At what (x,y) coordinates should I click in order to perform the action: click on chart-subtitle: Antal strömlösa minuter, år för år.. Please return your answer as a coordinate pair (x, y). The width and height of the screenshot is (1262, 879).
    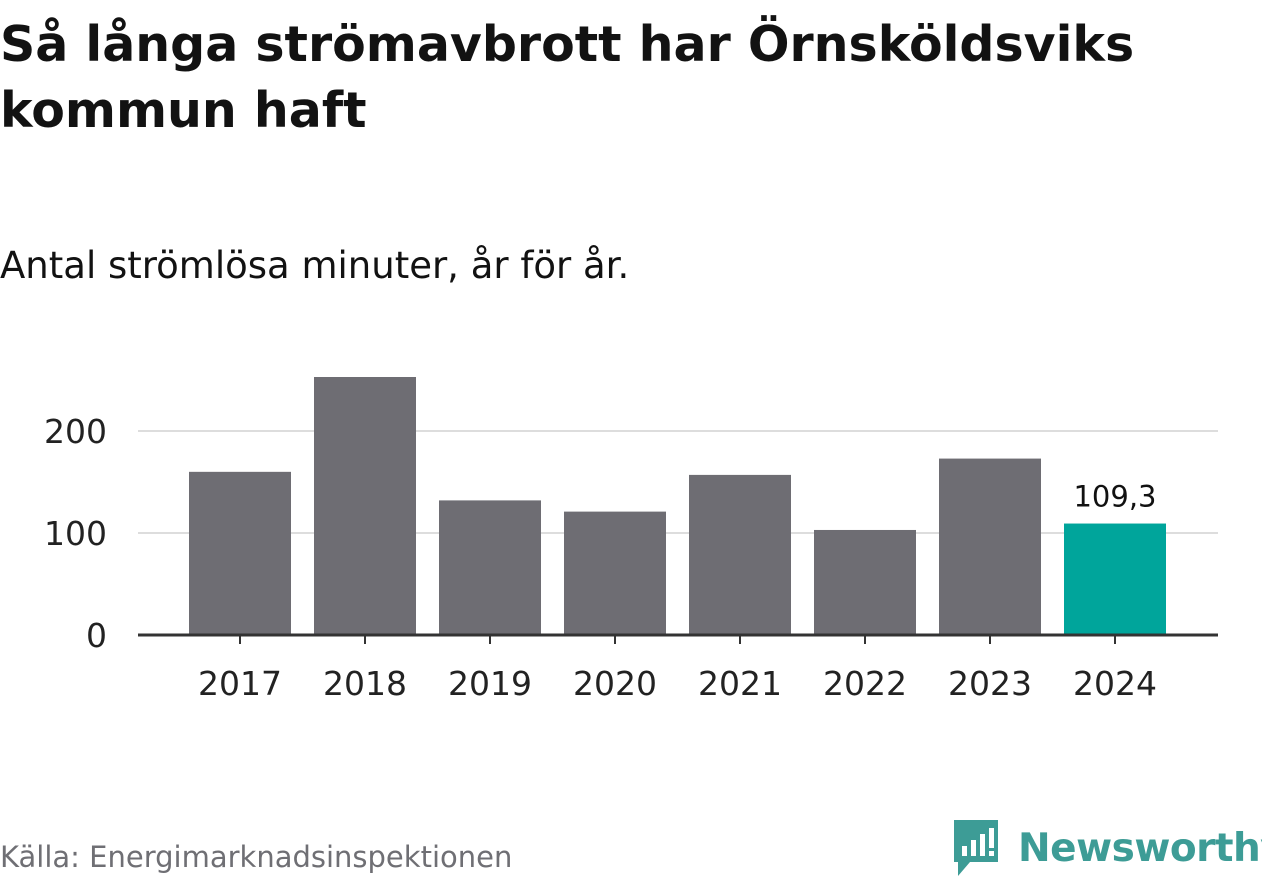
    Looking at the image, I should click on (315, 265).